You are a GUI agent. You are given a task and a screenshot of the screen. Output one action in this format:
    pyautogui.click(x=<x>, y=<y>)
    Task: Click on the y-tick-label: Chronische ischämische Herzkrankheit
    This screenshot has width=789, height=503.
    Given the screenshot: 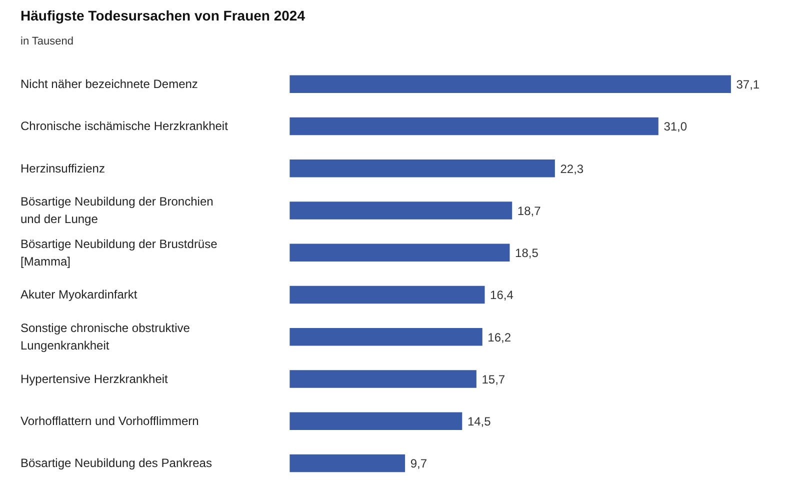 What is the action you would take?
    pyautogui.click(x=124, y=126)
    